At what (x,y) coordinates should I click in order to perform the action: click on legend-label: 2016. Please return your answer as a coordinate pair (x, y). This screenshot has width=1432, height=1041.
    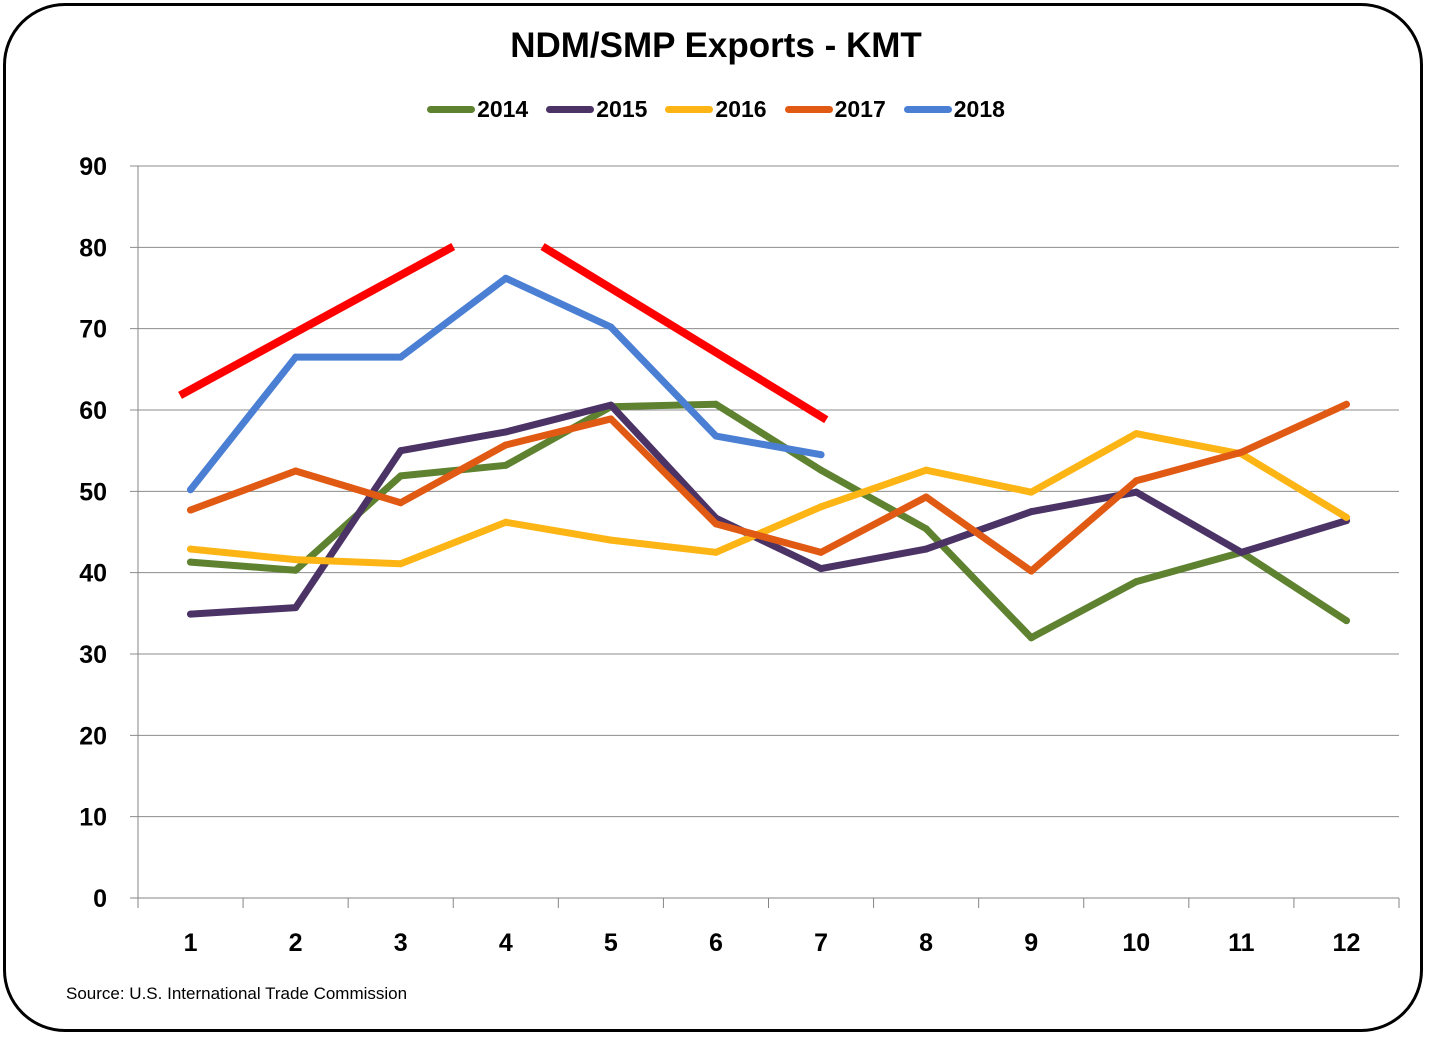
    Looking at the image, I should click on (741, 109).